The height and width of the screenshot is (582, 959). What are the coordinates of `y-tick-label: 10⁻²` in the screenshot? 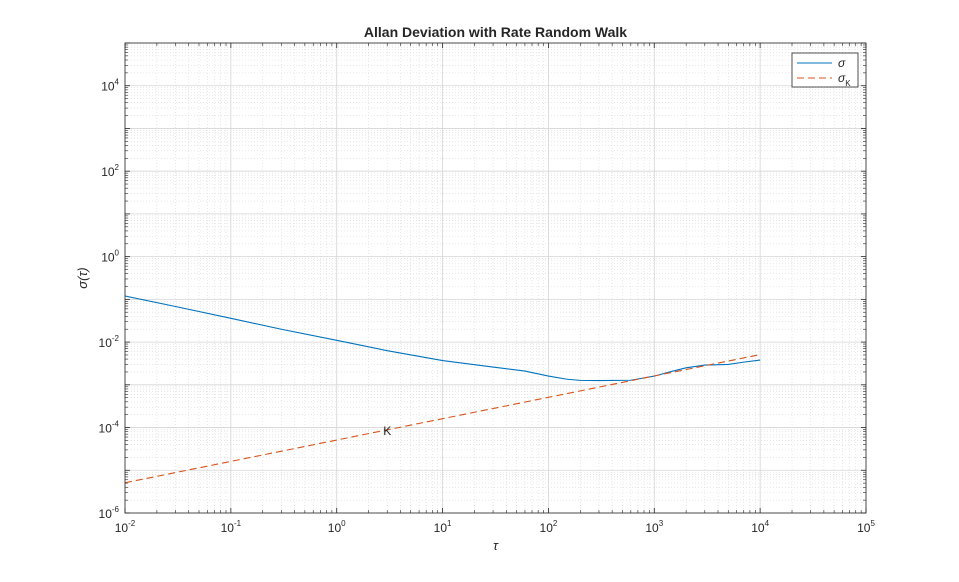 It's located at (109, 342).